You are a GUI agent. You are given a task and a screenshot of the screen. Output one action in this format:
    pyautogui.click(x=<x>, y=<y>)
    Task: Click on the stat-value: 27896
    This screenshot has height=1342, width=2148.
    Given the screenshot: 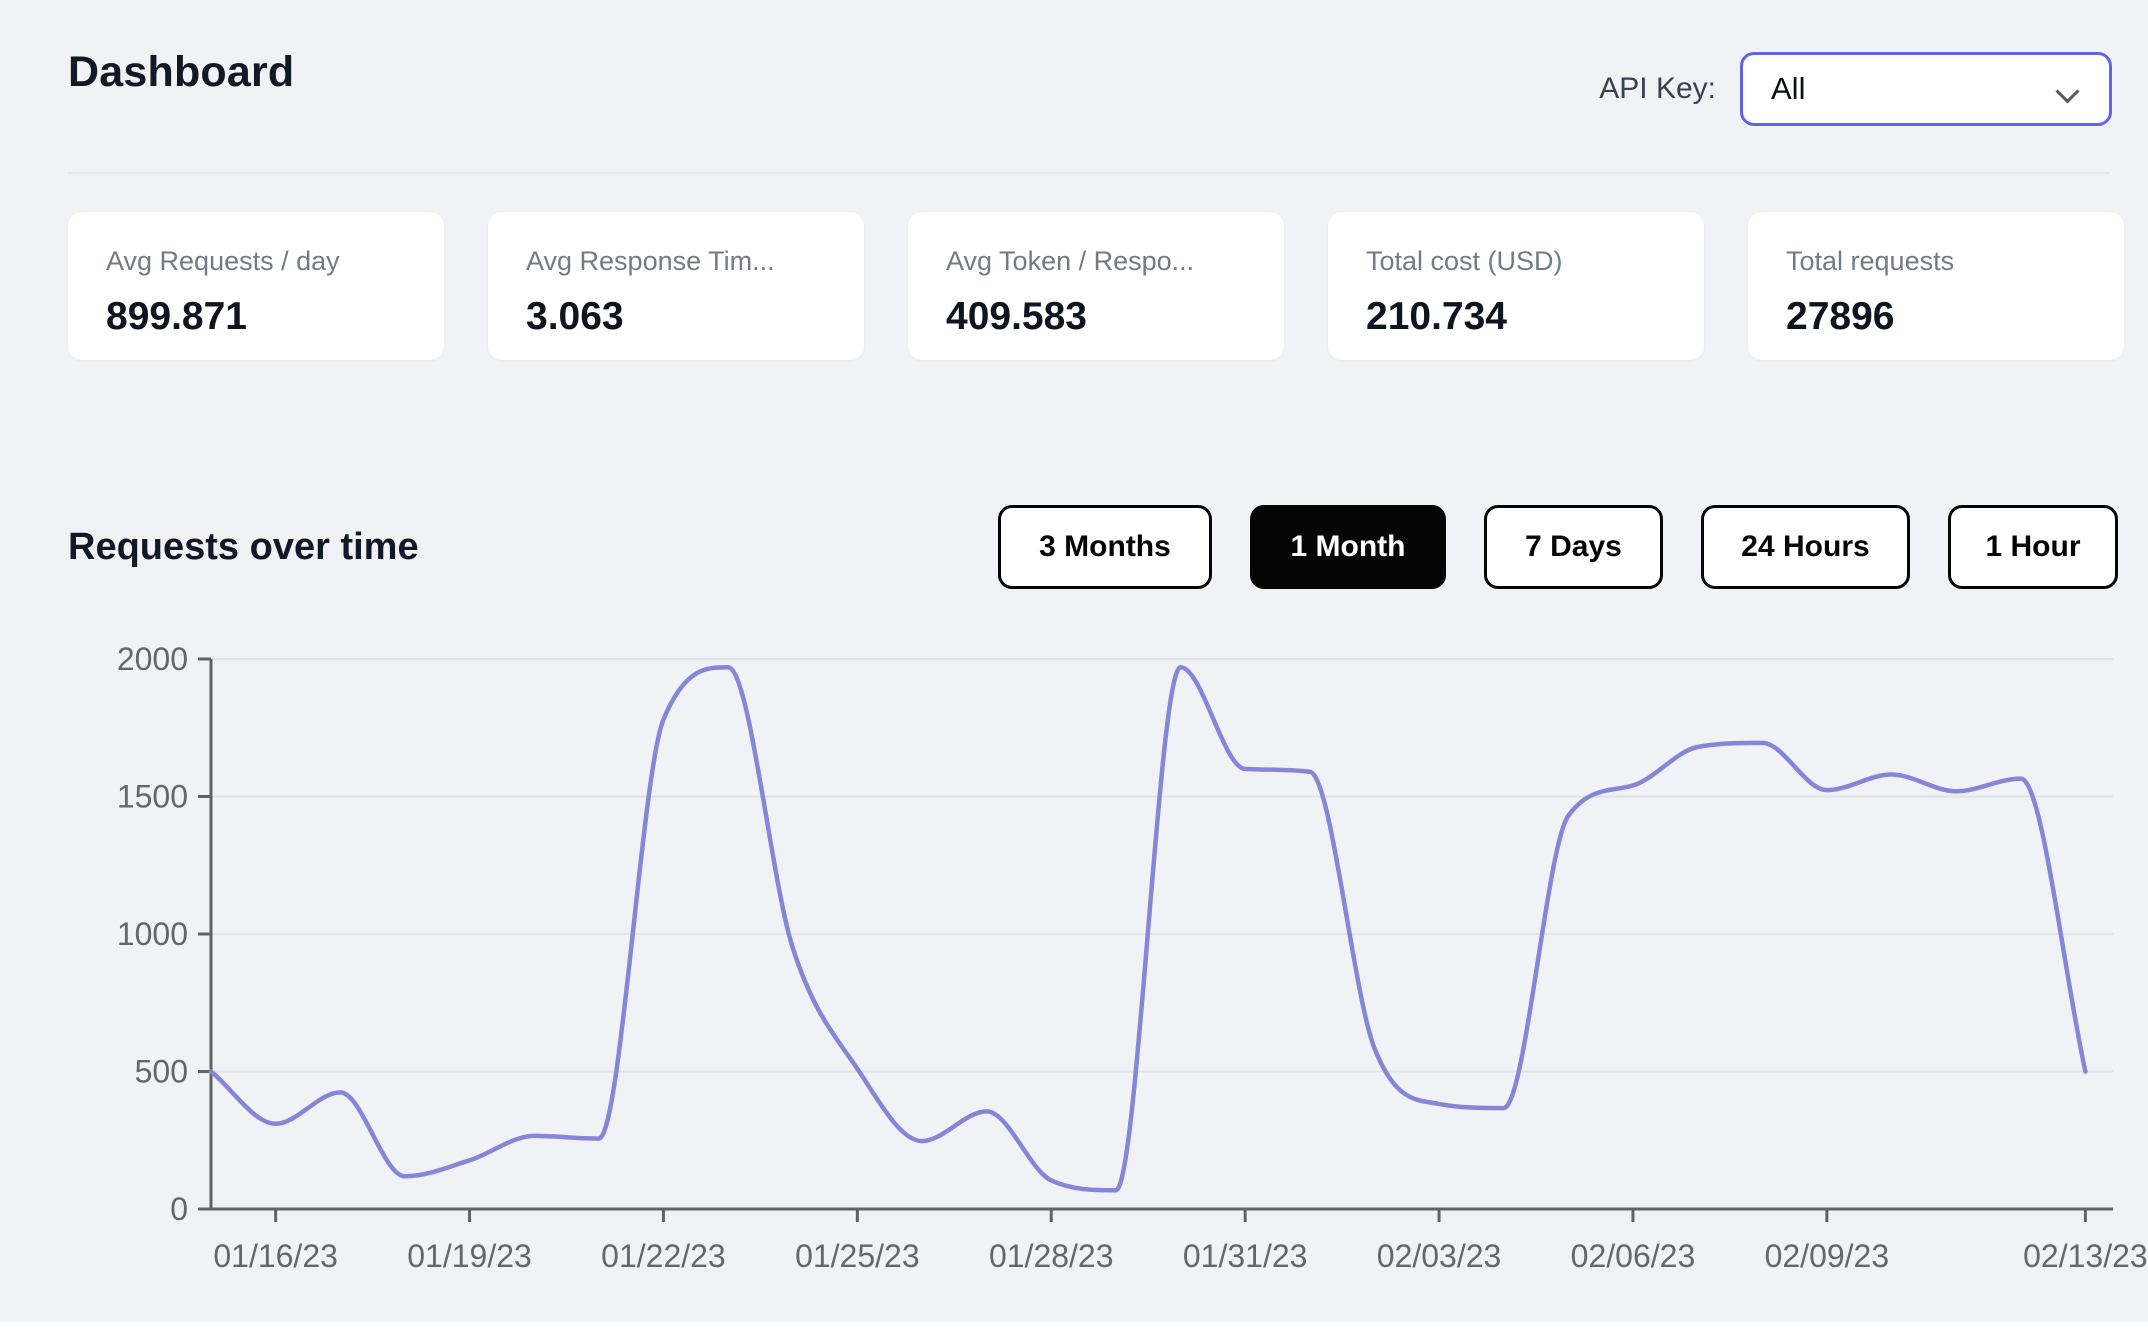 What is the action you would take?
    pyautogui.click(x=1840, y=316)
    